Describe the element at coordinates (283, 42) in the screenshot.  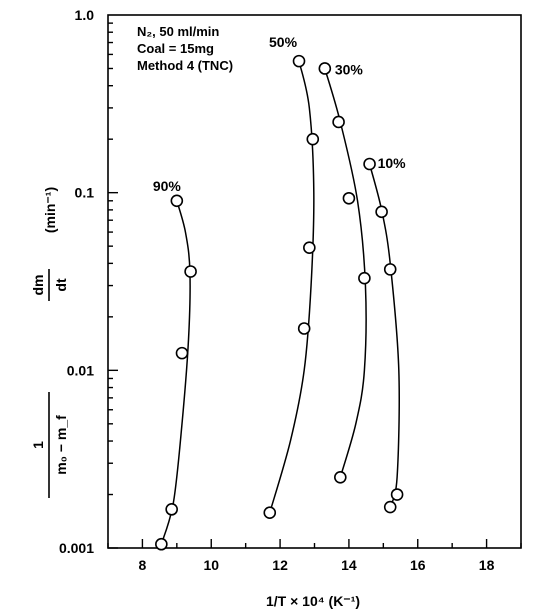
I see `series-50pct-label: 50%` at that location.